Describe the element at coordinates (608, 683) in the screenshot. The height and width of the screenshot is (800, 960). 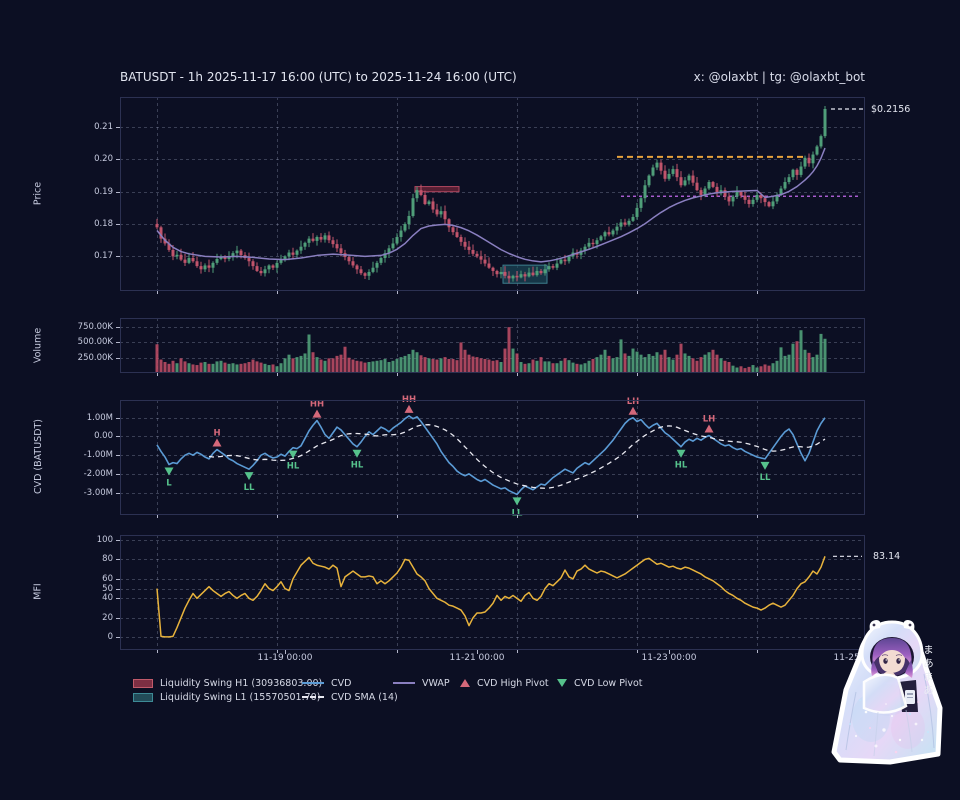
I see `legend-item-label: CVD Low Pivot` at that location.